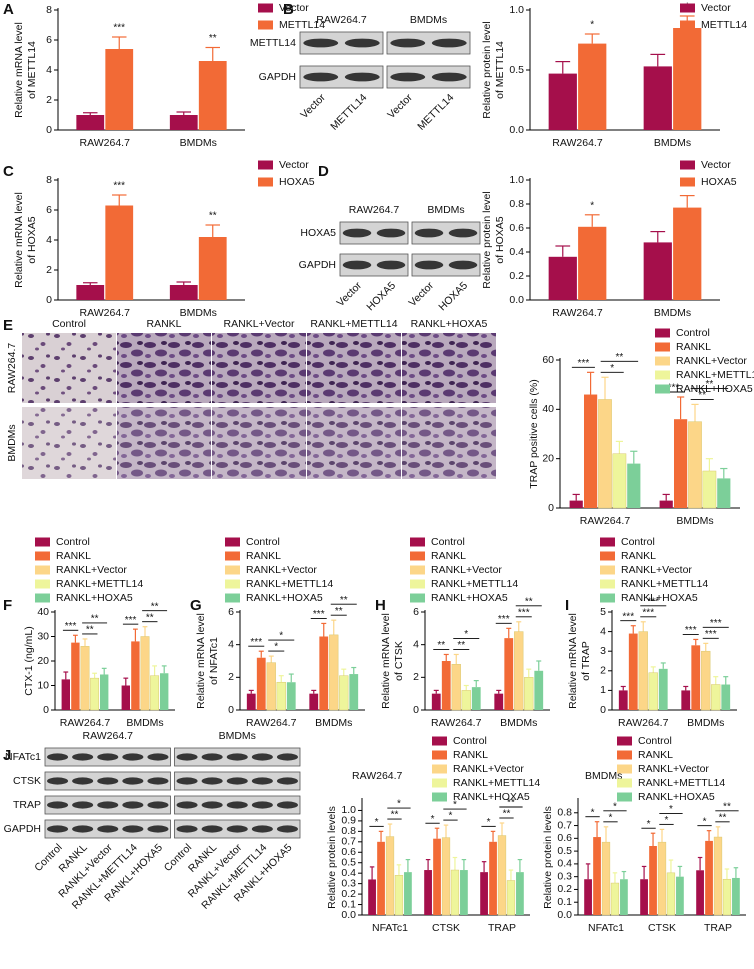  Describe the element at coordinates (348, 821) in the screenshot. I see `y-tick-label: 0.9` at that location.